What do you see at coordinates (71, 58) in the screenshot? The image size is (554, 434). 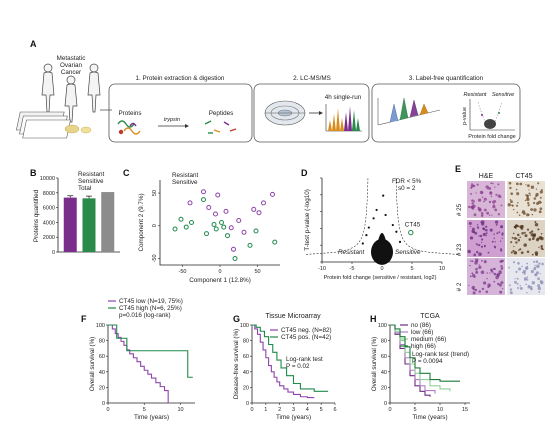 I see `cohort-label-line1: Metastatic` at bounding box center [71, 58].